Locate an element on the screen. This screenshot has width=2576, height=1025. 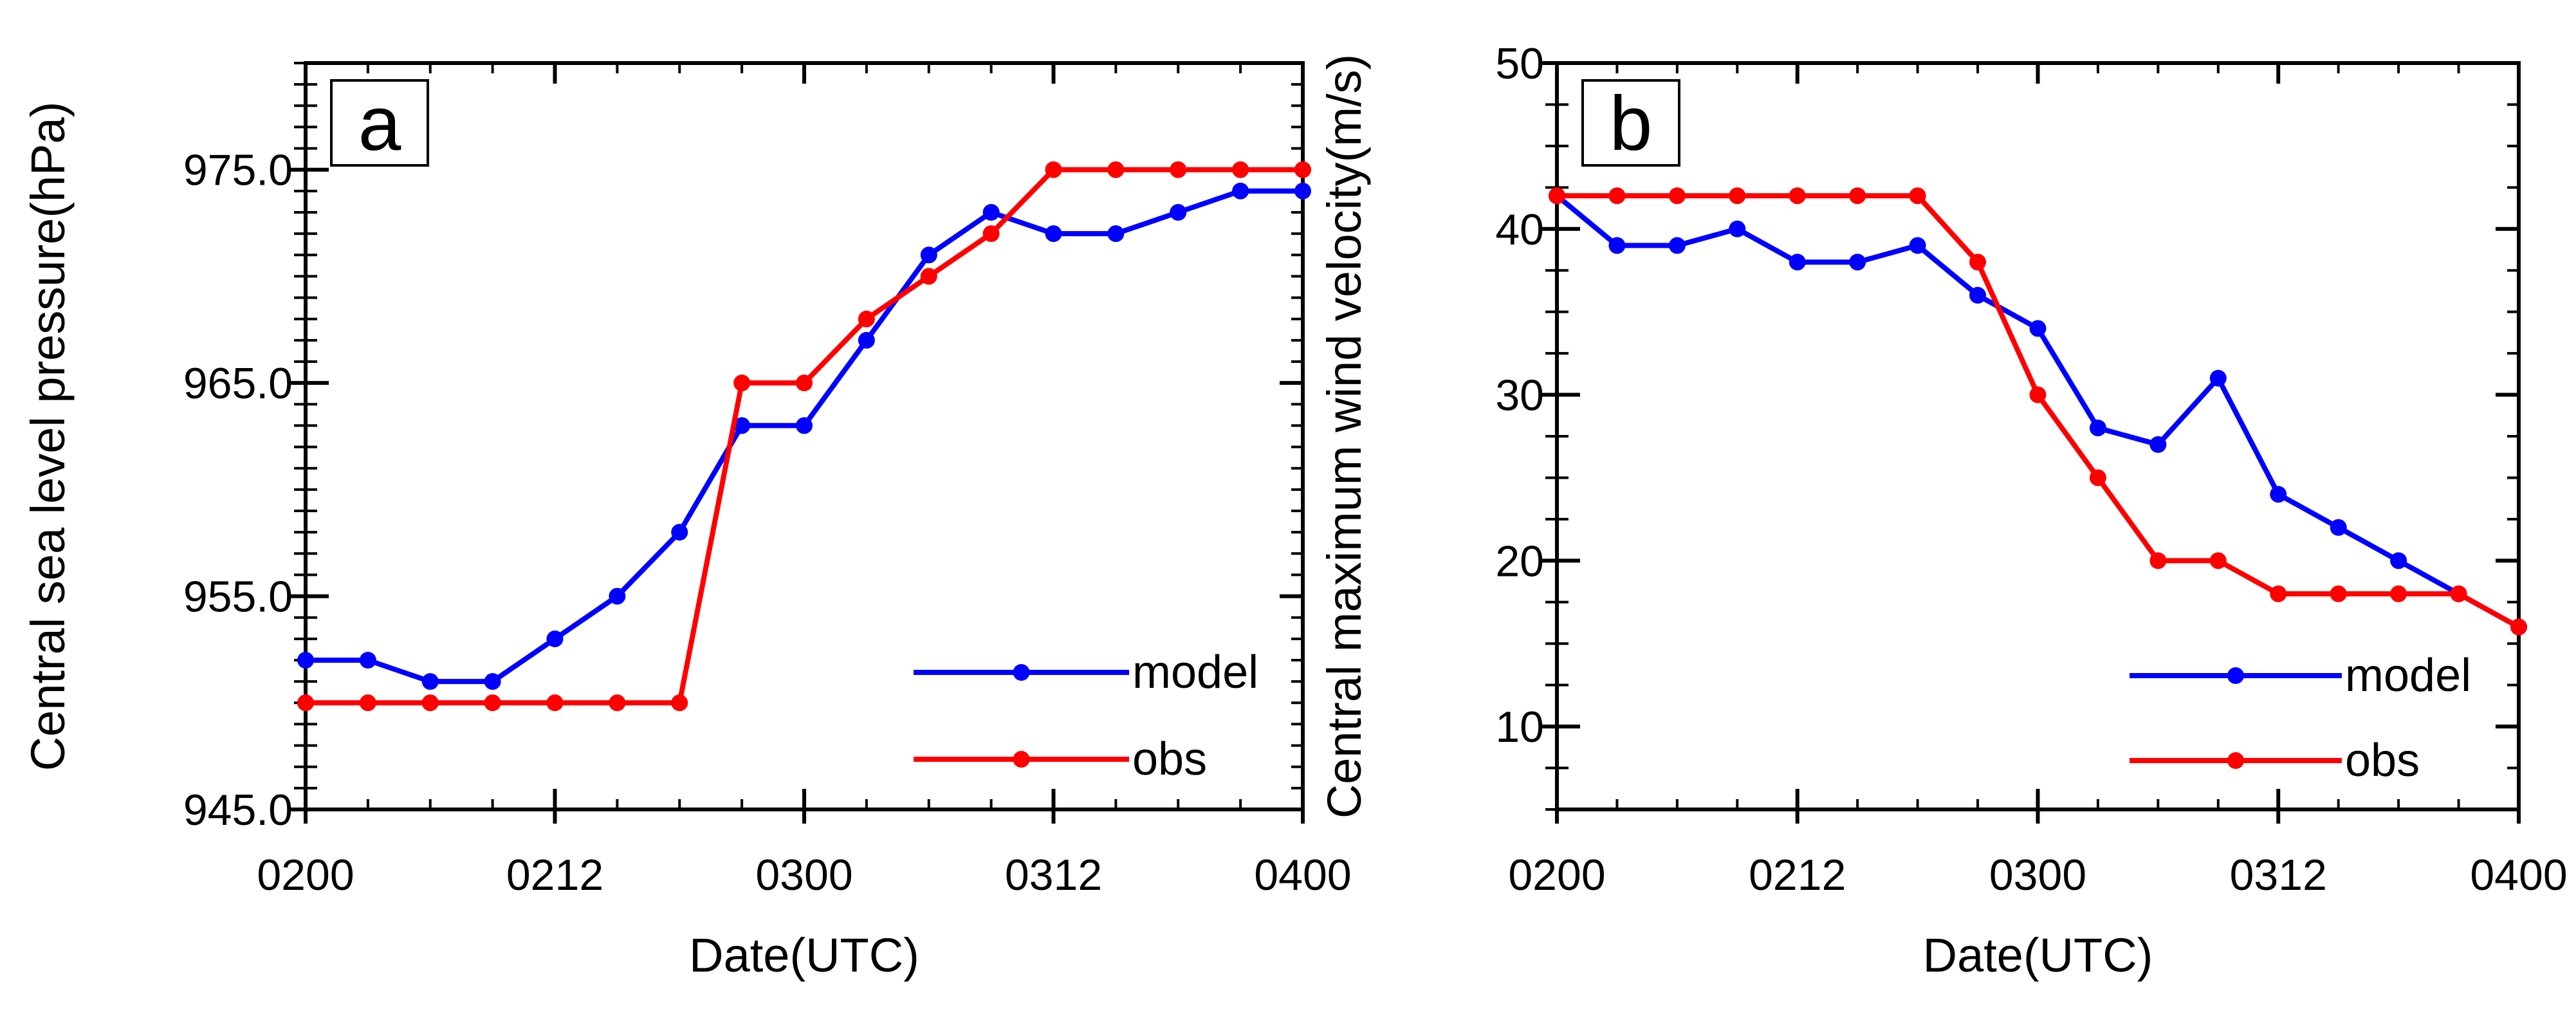
y-tick-label: 10 is located at coordinates (1519, 728).